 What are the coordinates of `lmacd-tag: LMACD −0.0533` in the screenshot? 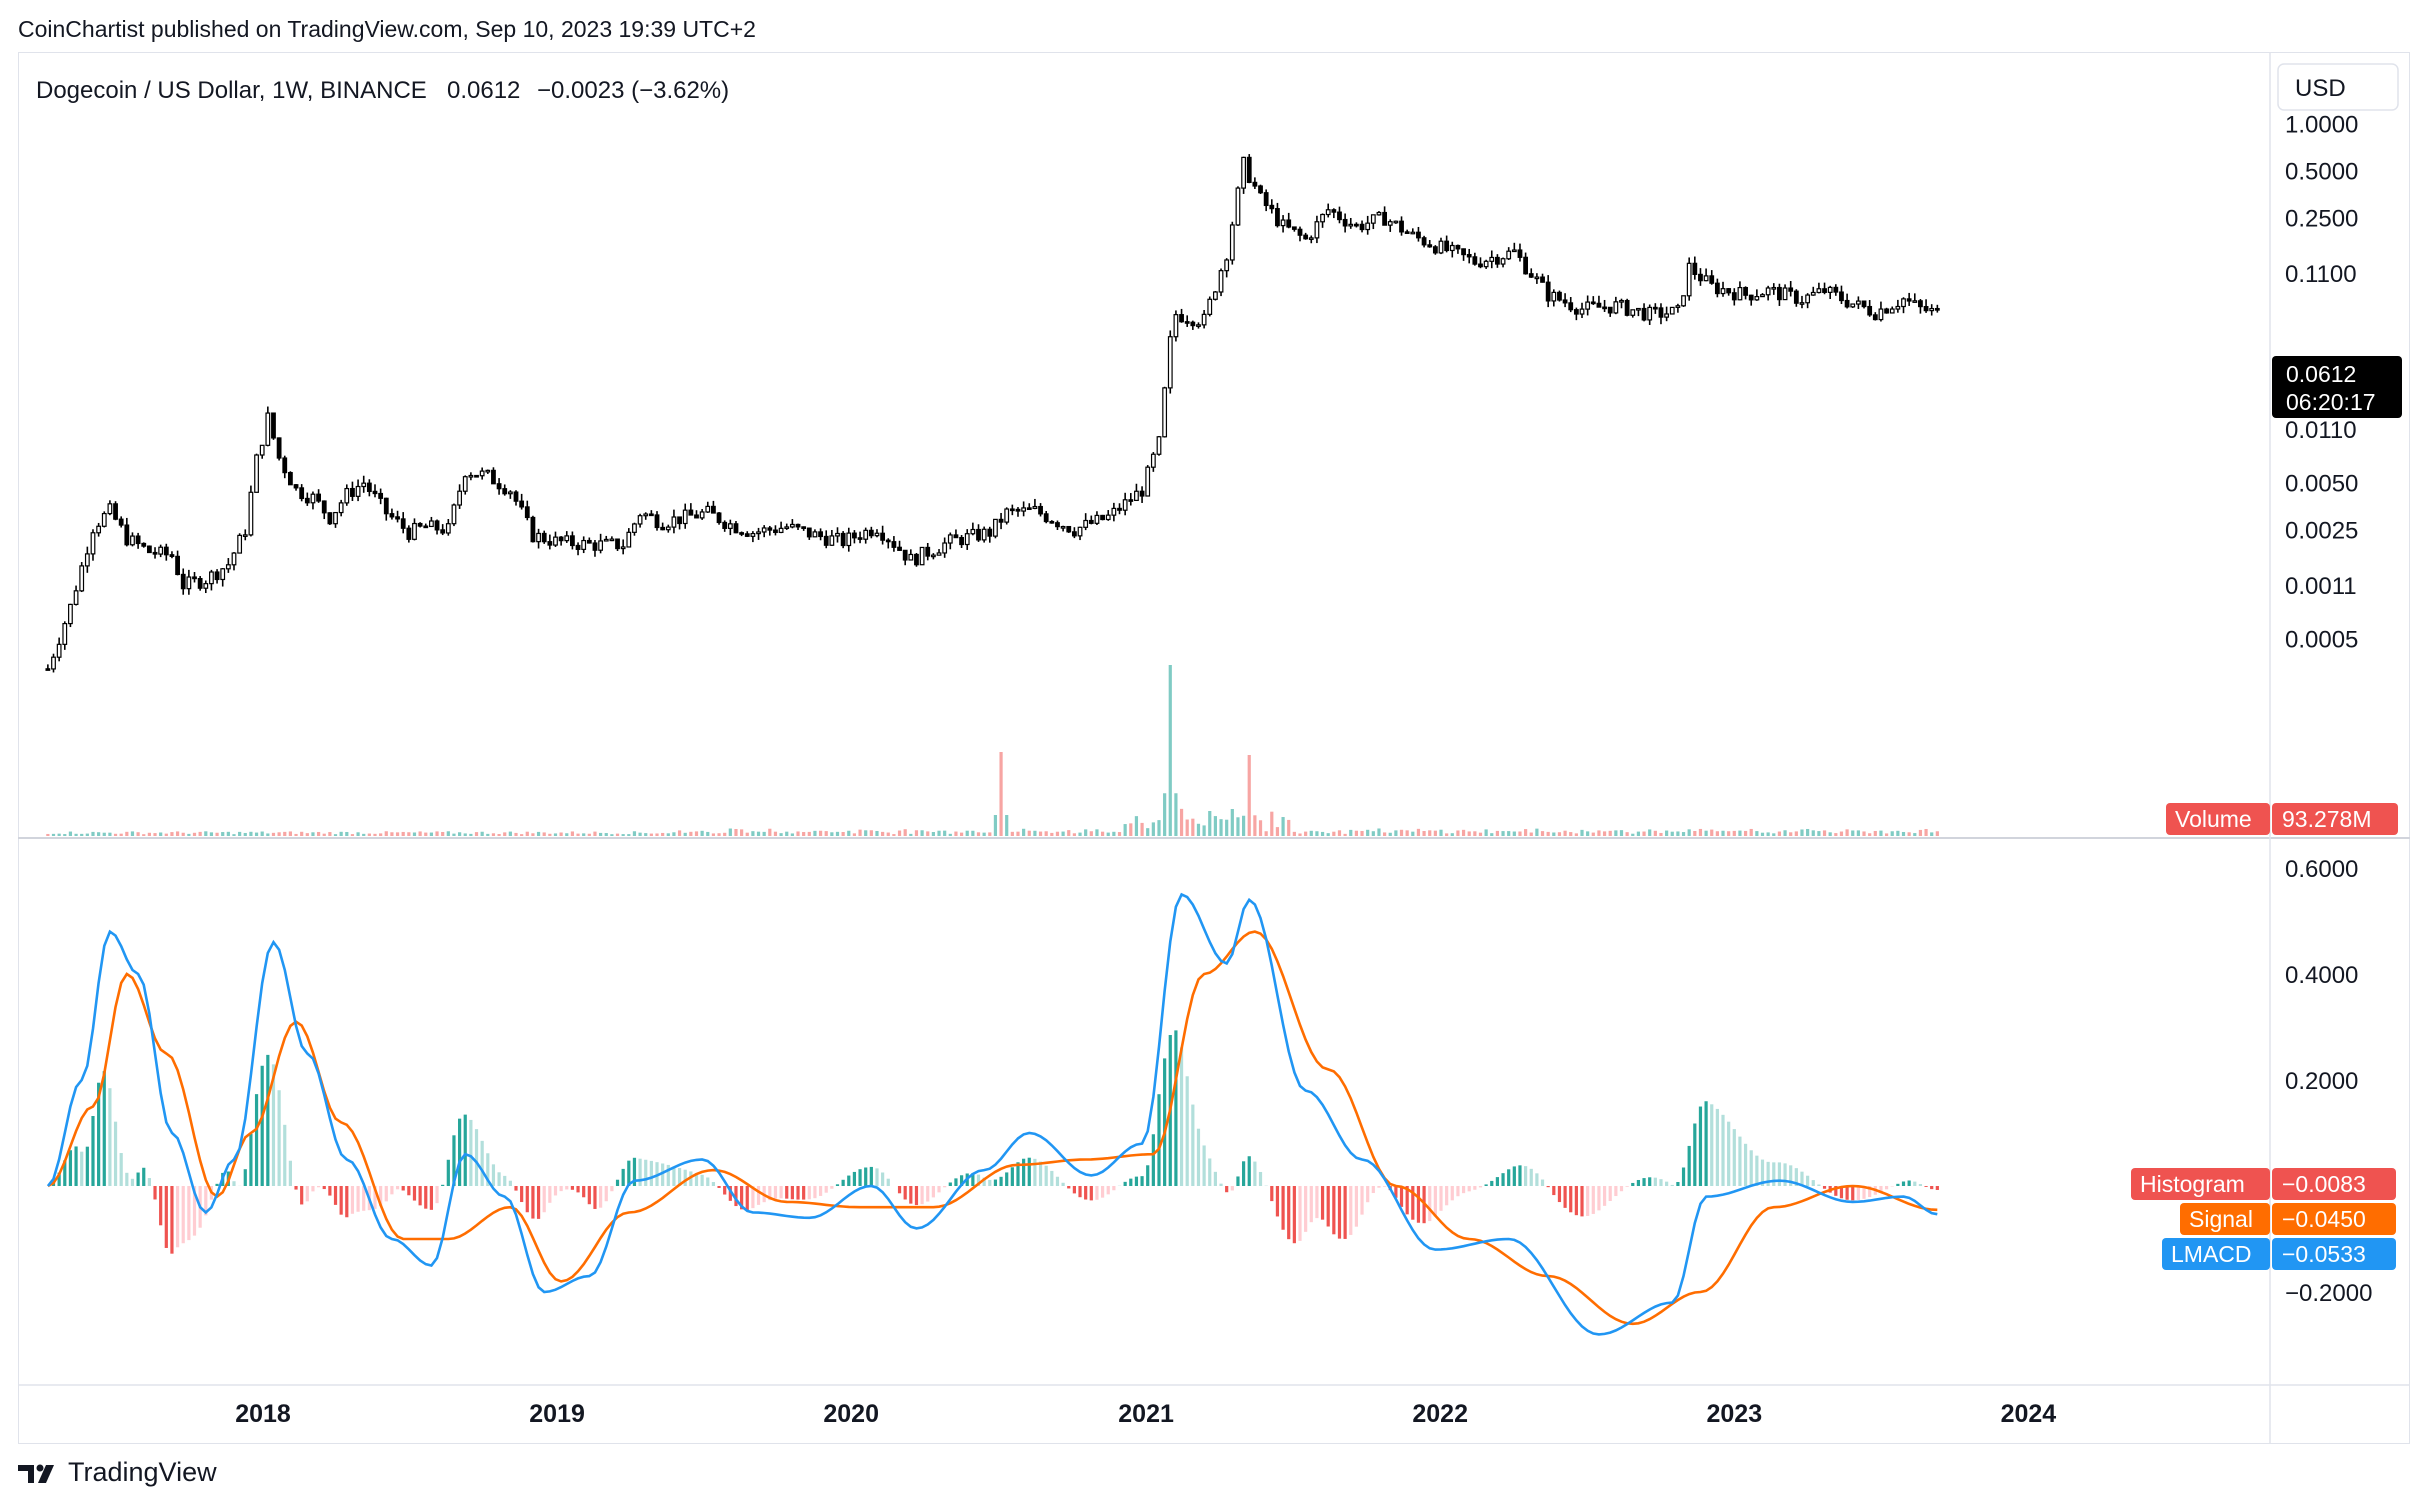 It's located at (2279, 1254).